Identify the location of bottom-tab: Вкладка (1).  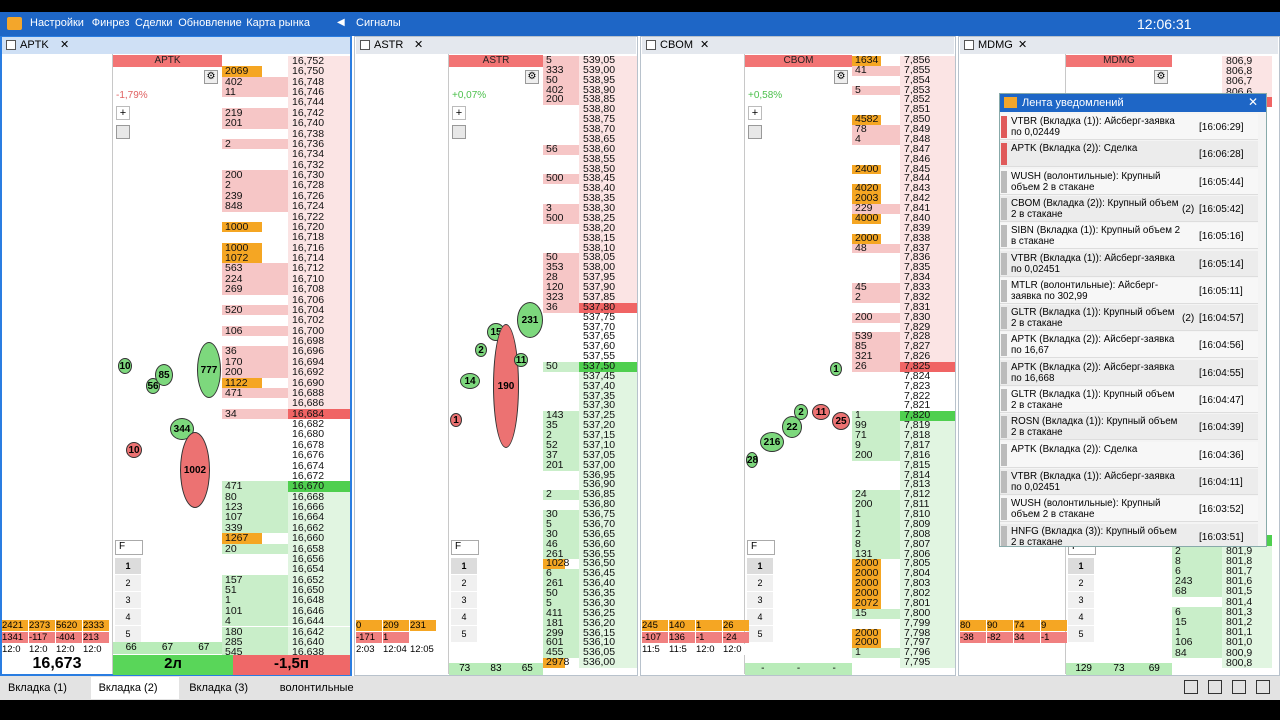
(44, 688).